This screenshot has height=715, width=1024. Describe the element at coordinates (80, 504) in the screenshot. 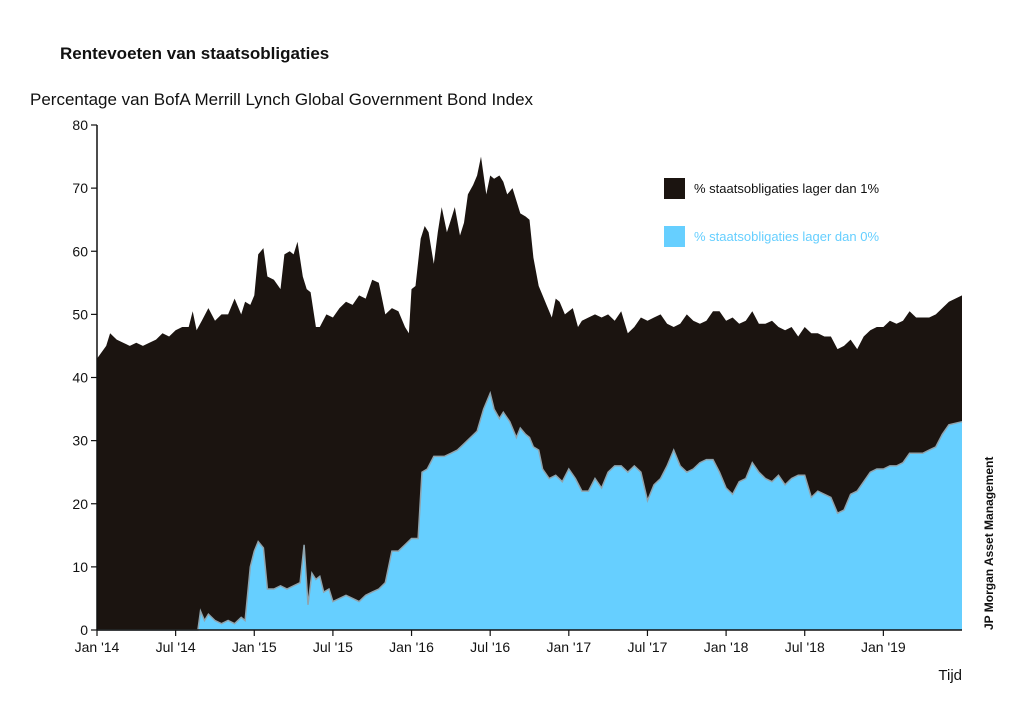

I see `y-tick-label: 20` at that location.